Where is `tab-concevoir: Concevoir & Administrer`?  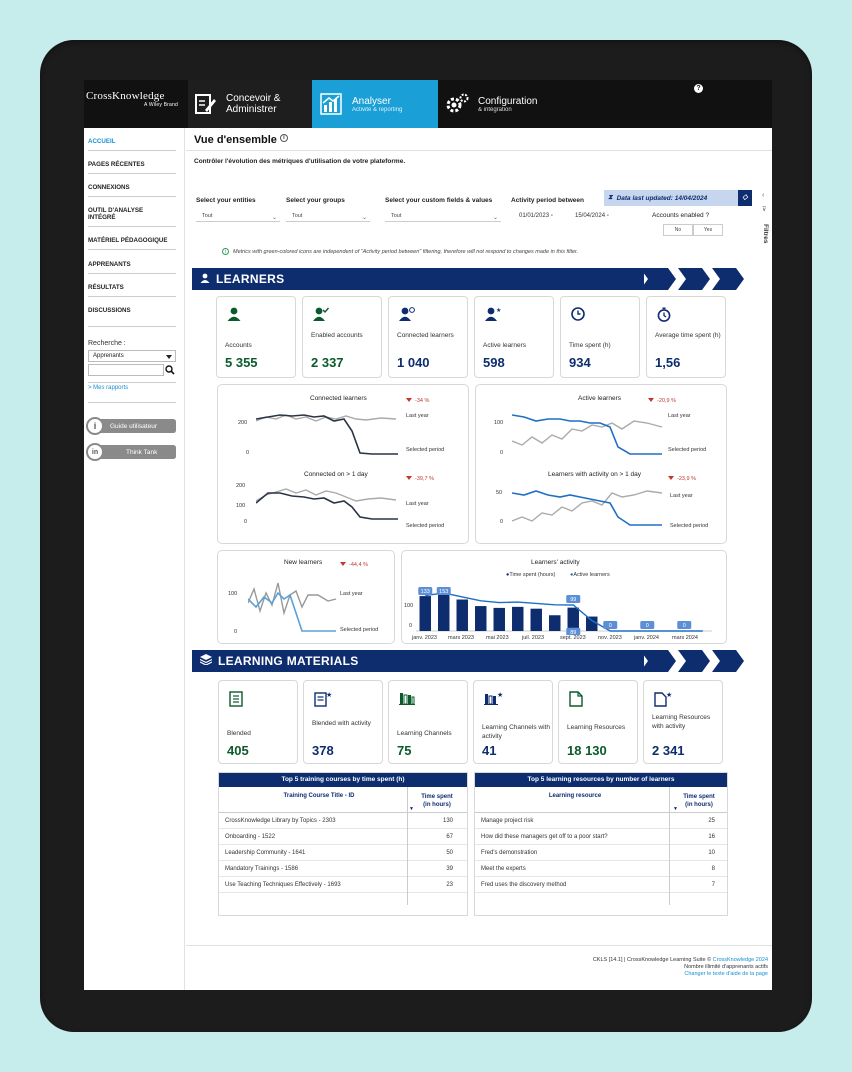
tab-concevoir: Concevoir & Administrer is located at coordinates (250, 104).